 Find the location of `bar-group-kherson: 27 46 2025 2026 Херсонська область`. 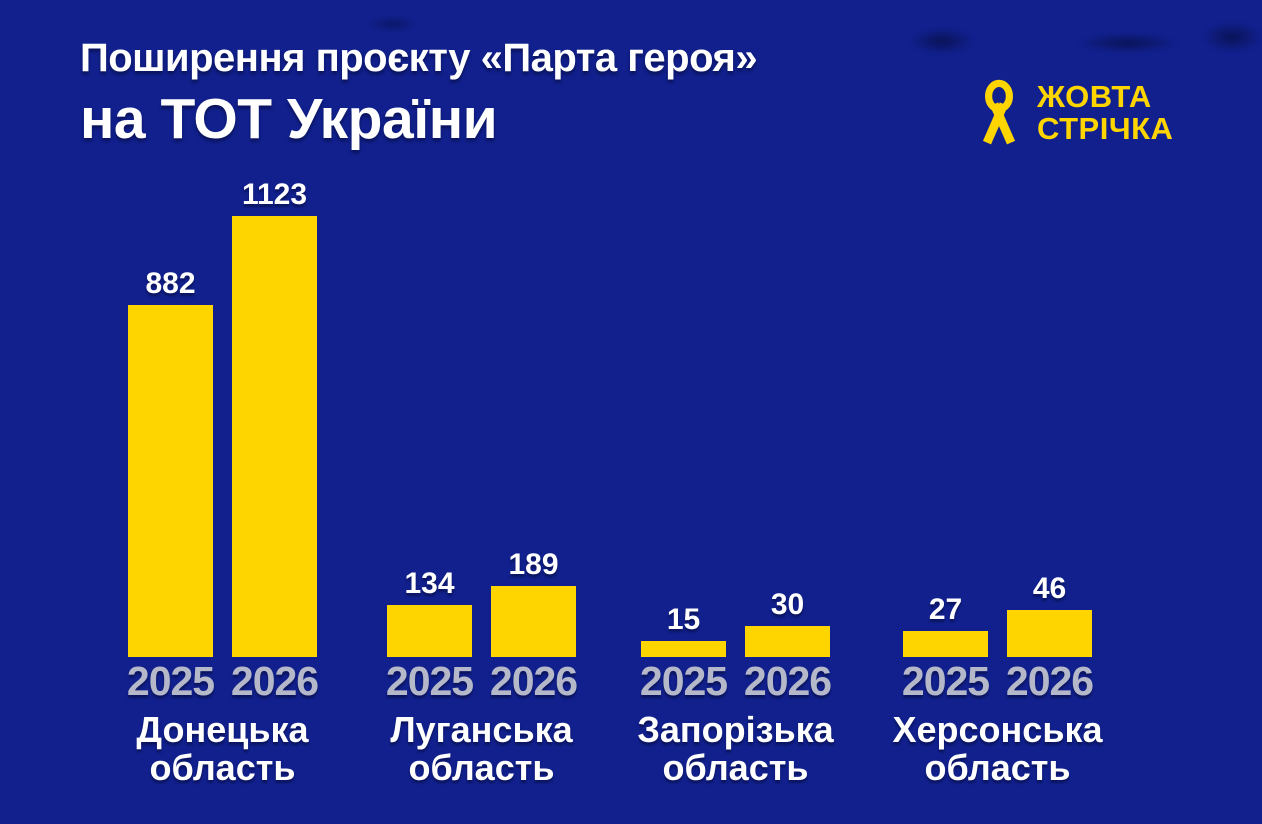

bar-group-kherson: 27 46 2025 2026 Херсонська область is located at coordinates (998, 699).